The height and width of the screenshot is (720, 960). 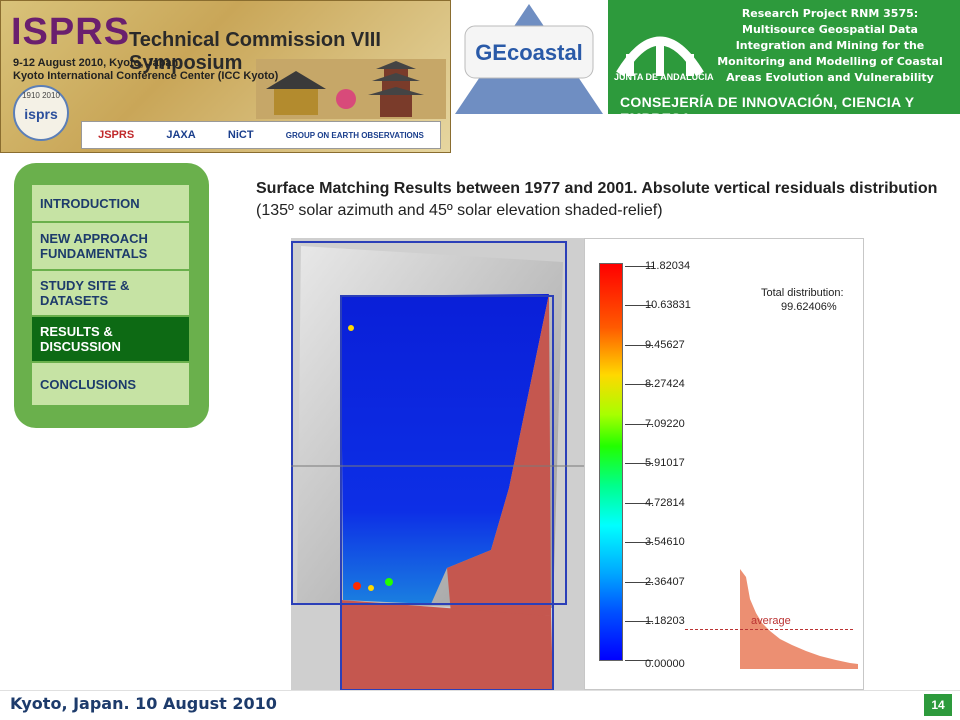 What do you see at coordinates (664, 77) in the screenshot?
I see `junta-name: JUNTA DE ANDALUCIA` at bounding box center [664, 77].